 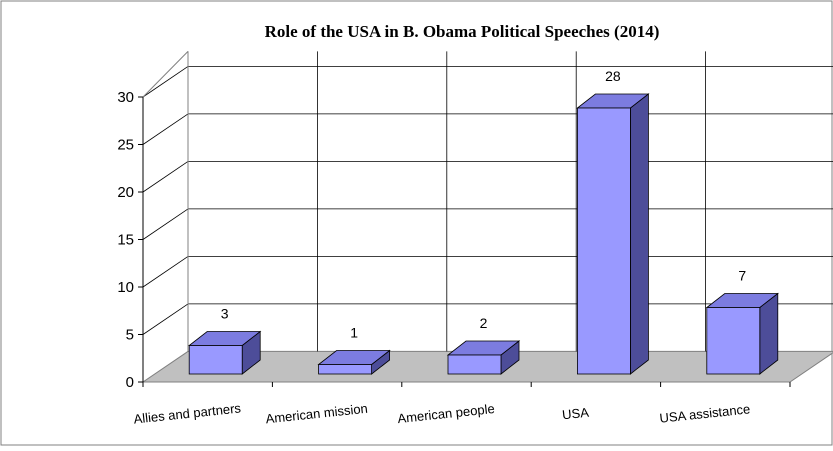 I want to click on bar-side, so click(x=639, y=234).